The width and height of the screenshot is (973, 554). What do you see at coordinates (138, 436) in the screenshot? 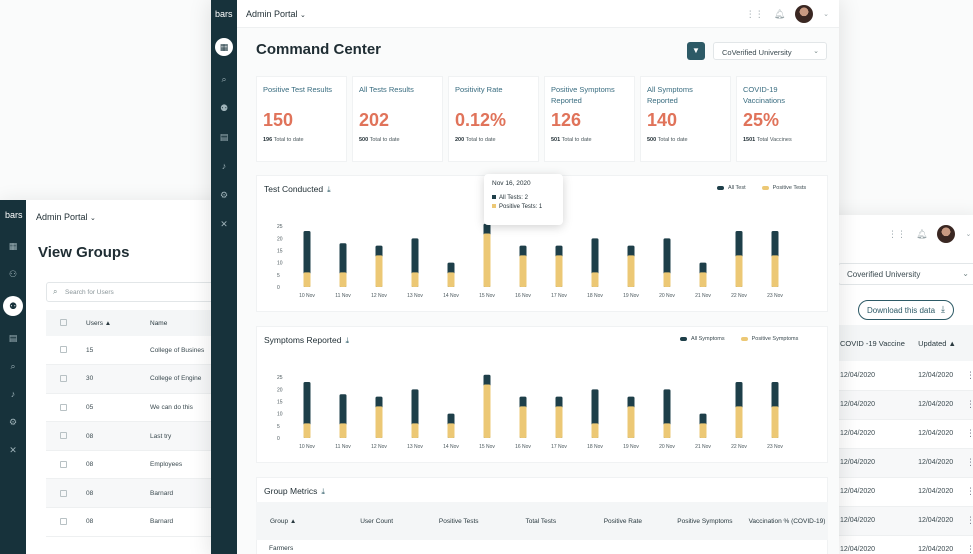
I see `table-row: 08 Last try` at bounding box center [138, 436].